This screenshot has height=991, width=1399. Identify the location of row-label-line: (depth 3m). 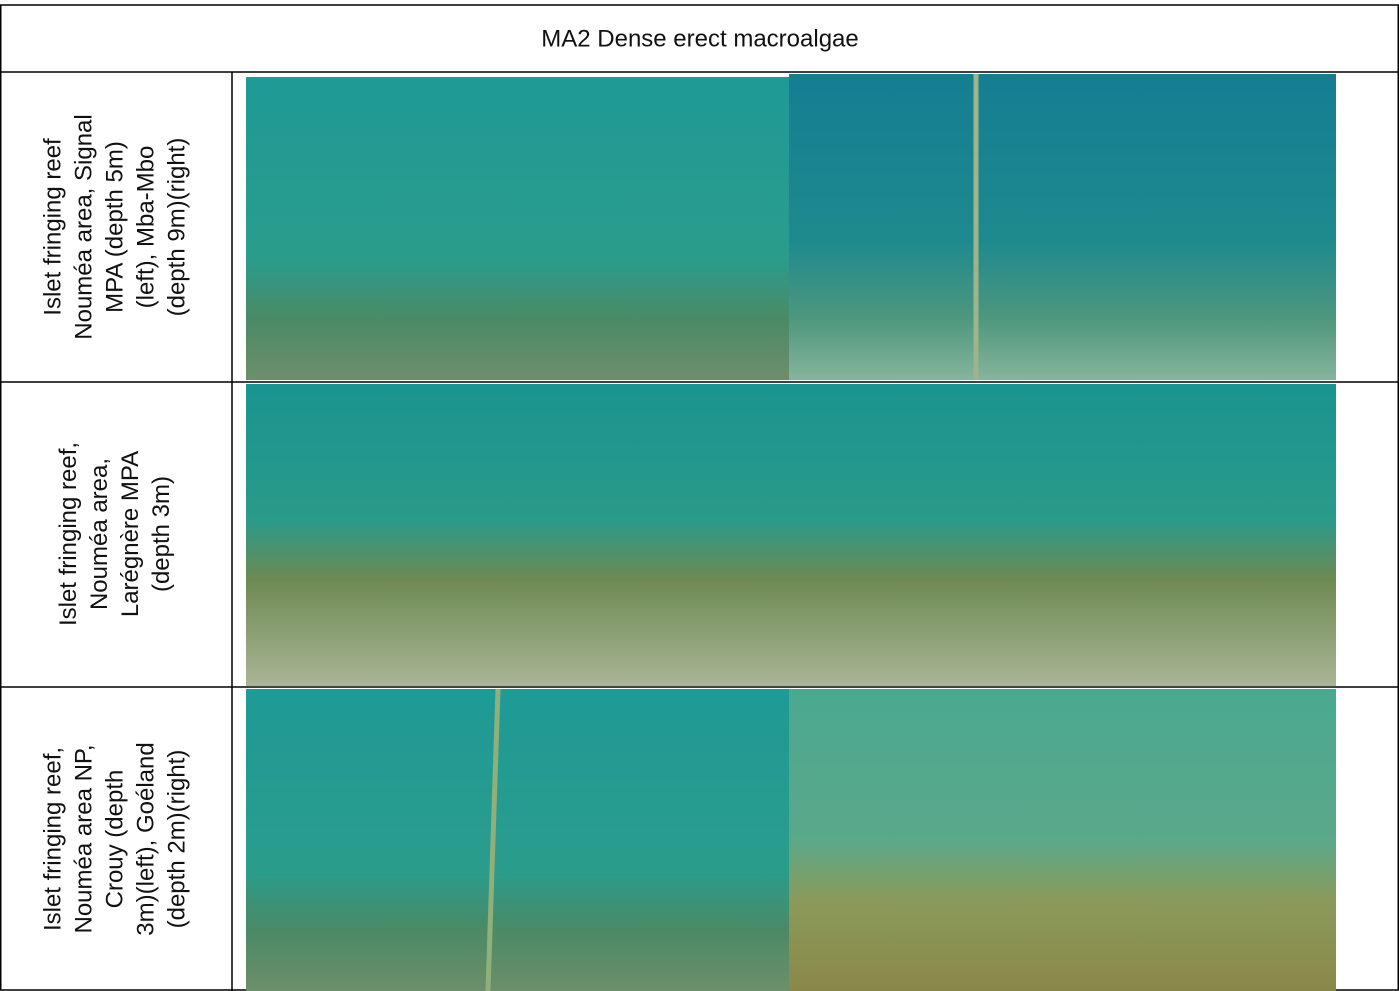
(161, 534).